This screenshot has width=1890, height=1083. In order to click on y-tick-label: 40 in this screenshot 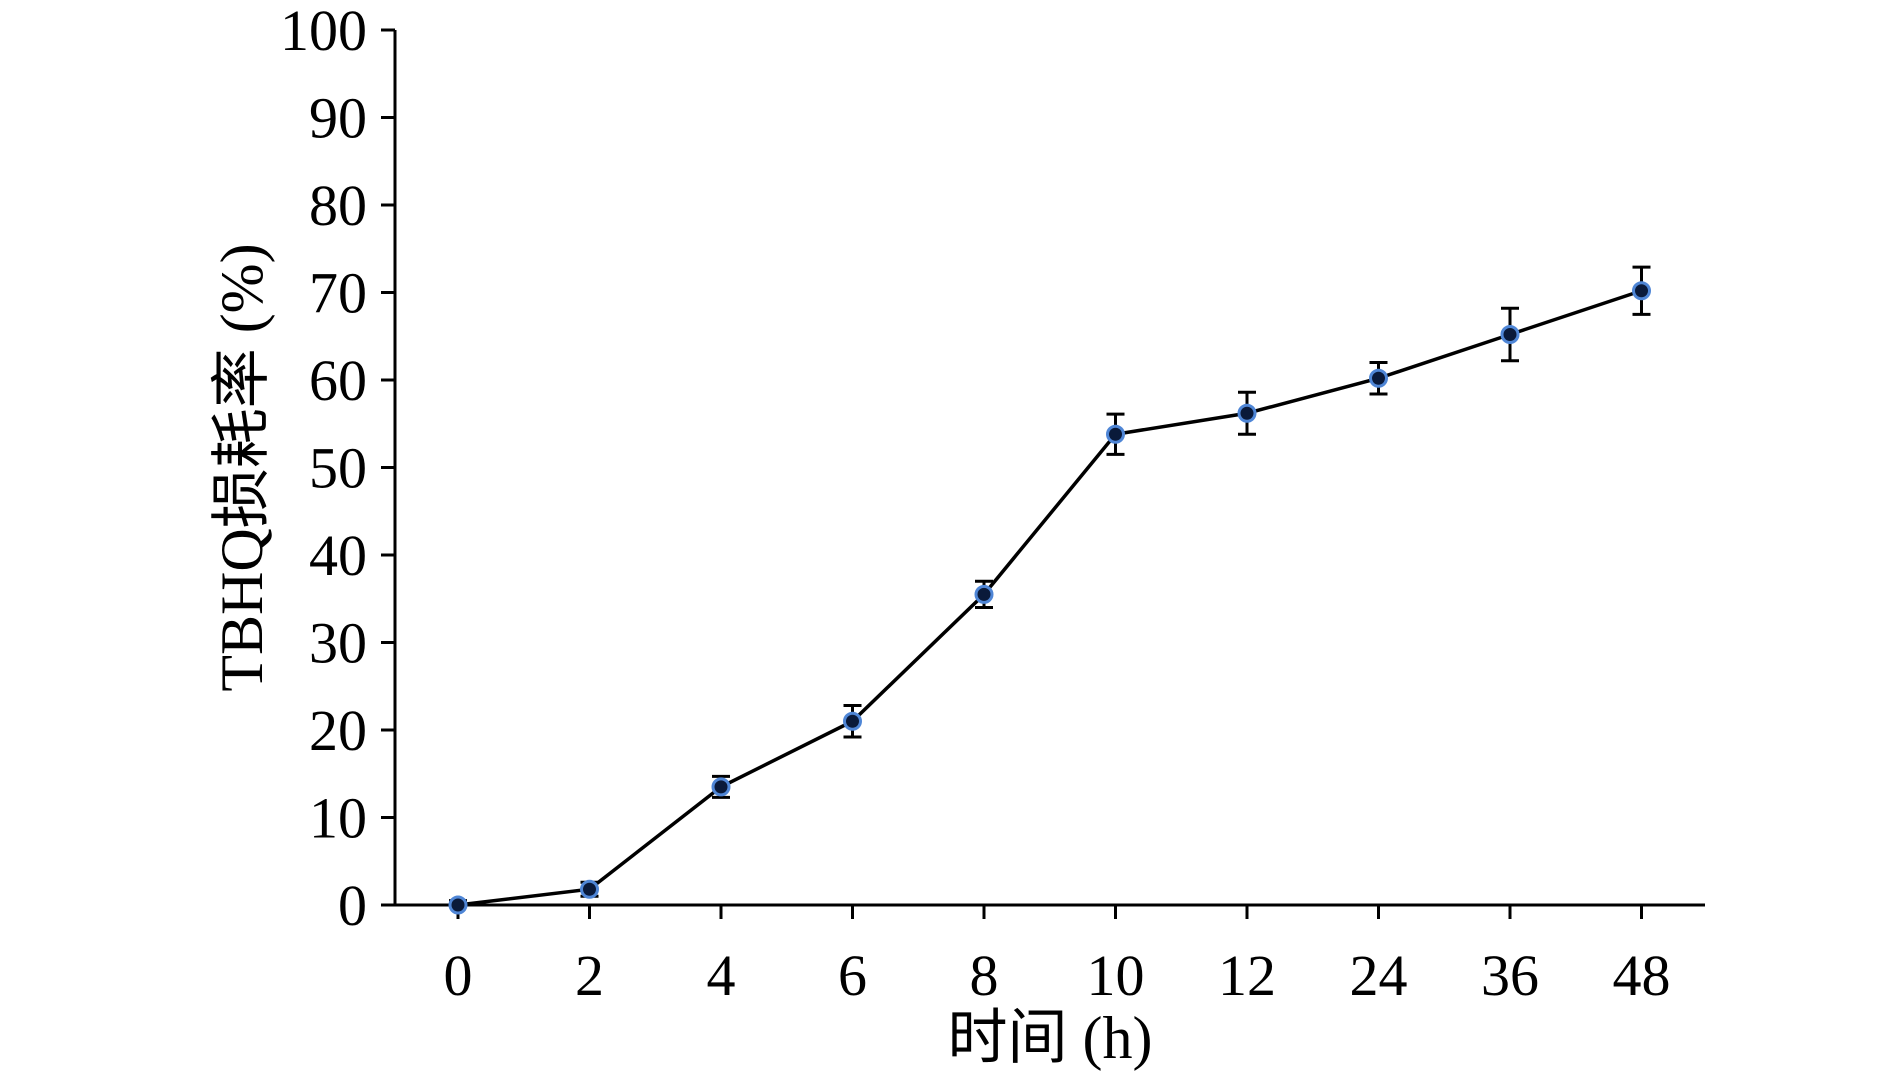, I will do `click(338, 555)`.